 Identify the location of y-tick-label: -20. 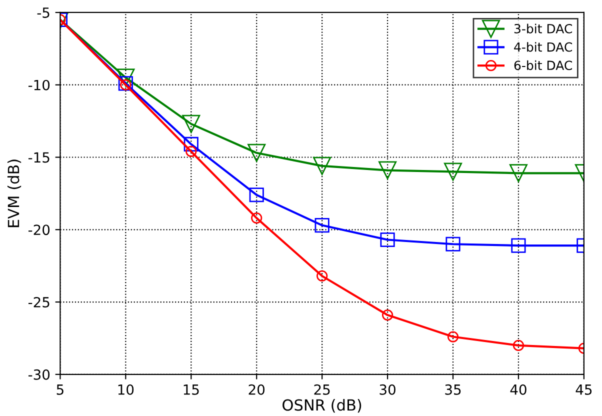
(39, 230).